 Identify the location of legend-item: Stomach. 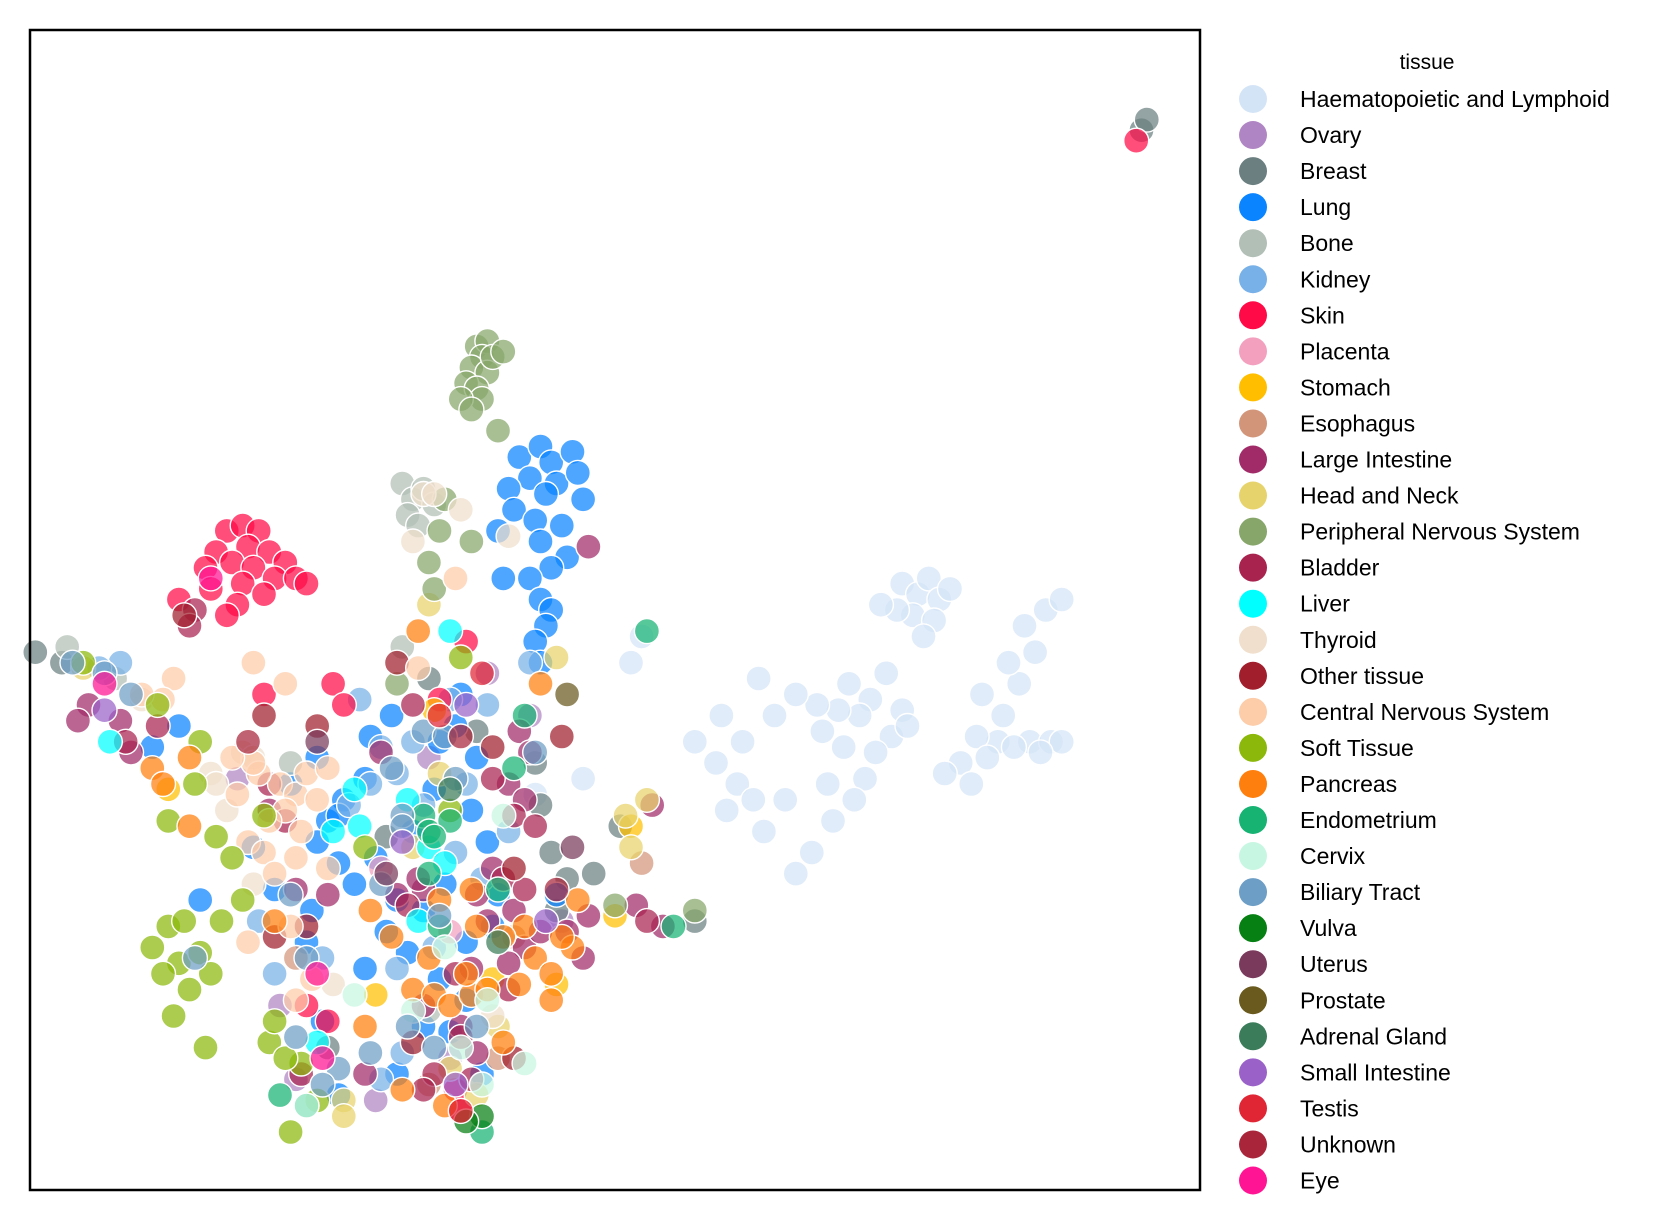
(1315, 387).